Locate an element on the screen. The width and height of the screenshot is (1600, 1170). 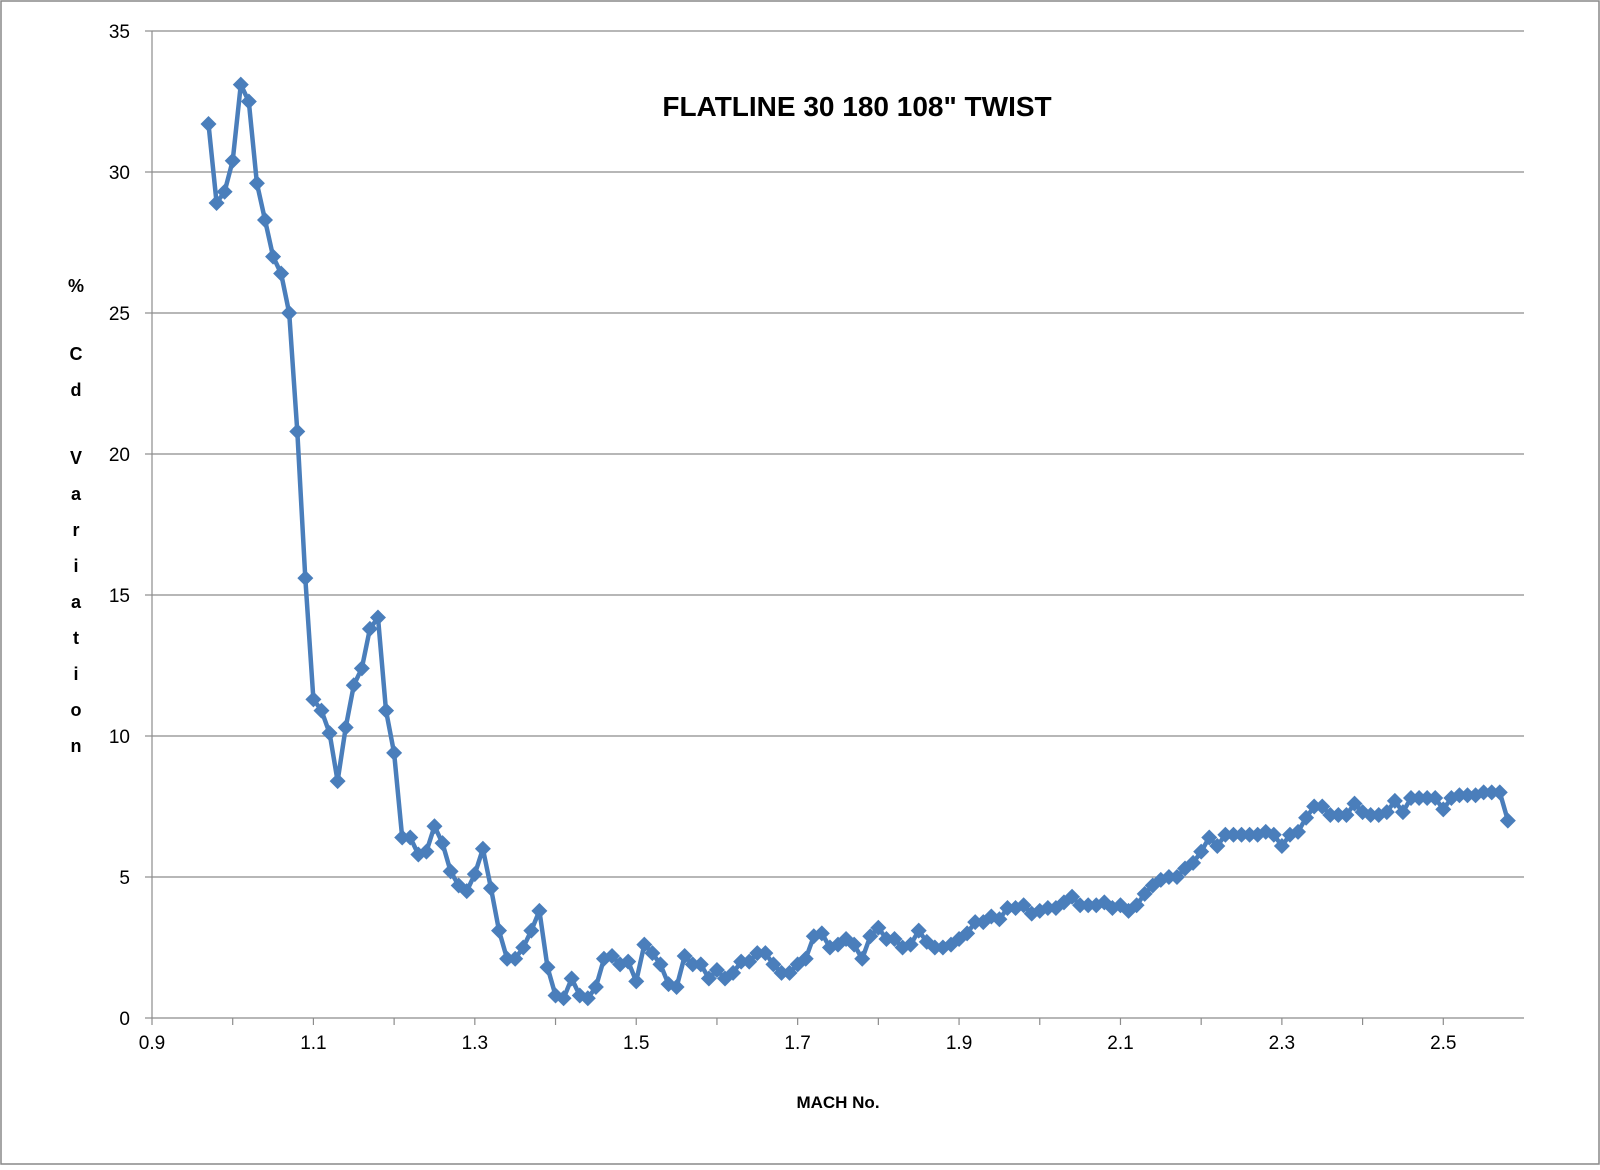
y-axis-title-char: d is located at coordinates (76, 390).